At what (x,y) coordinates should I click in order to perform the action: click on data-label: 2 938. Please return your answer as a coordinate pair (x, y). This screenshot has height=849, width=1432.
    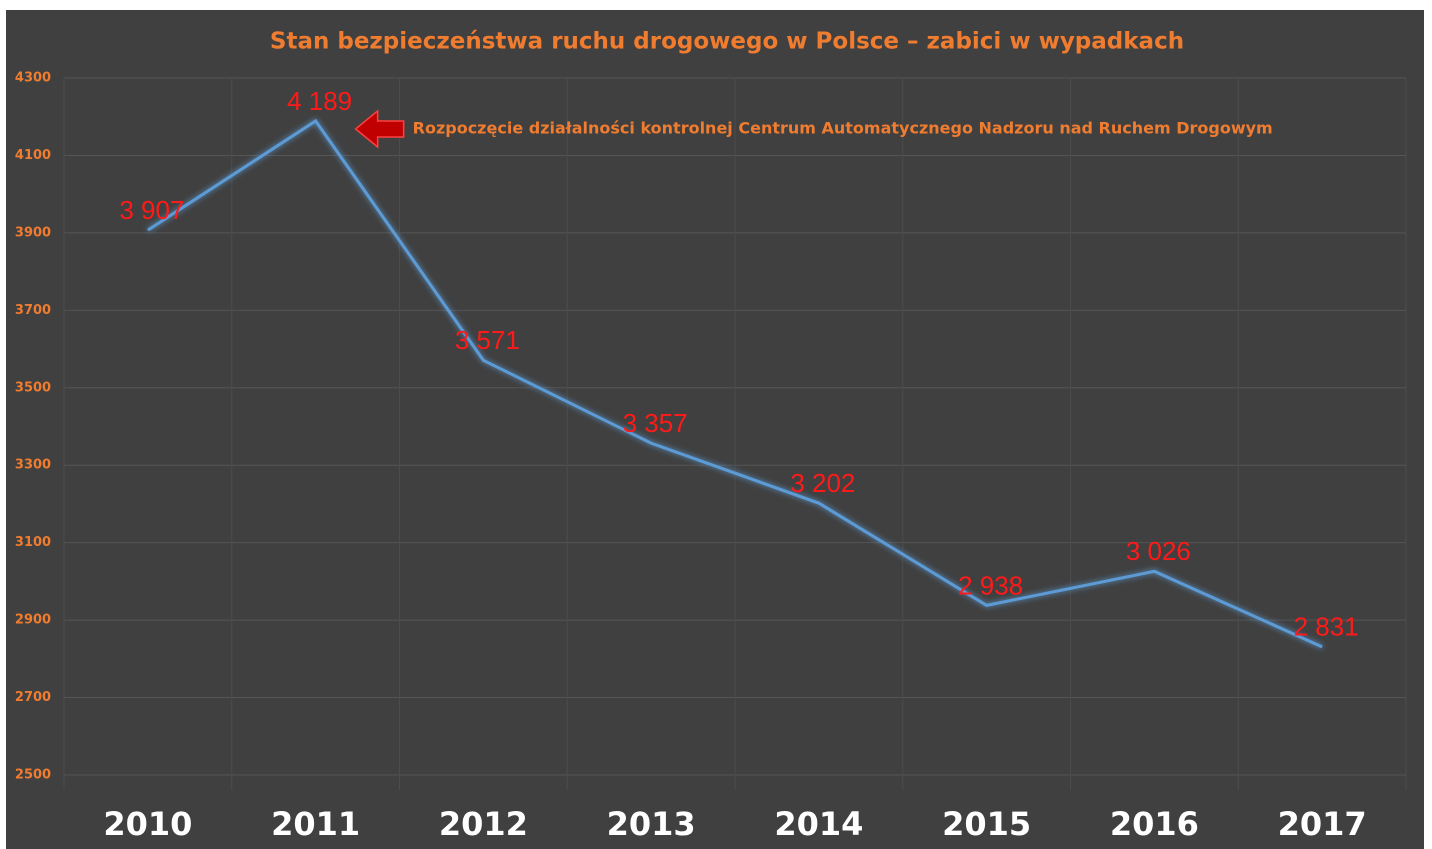
    Looking at the image, I should click on (990, 585).